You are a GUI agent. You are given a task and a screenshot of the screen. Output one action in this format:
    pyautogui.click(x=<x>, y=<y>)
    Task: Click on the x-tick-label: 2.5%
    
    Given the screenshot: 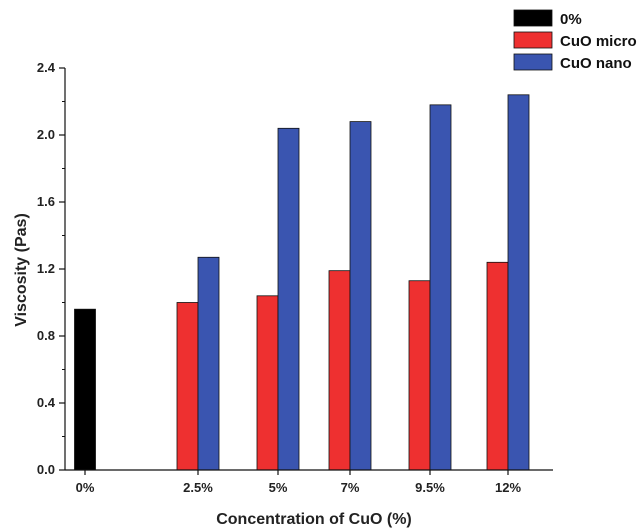 What is the action you would take?
    pyautogui.click(x=198, y=487)
    